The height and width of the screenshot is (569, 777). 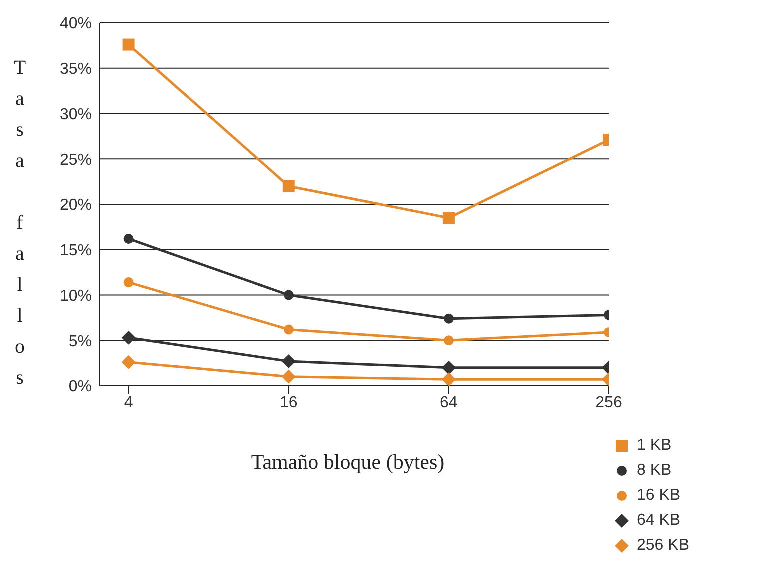 What do you see at coordinates (654, 446) in the screenshot?
I see `legend-label: 1 KB` at bounding box center [654, 446].